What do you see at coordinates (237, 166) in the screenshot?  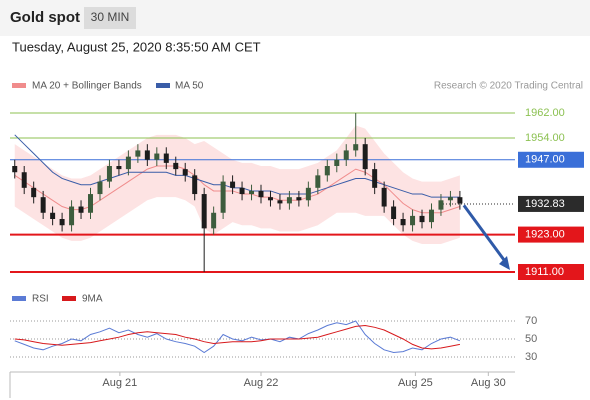 I see `ma50-line` at bounding box center [237, 166].